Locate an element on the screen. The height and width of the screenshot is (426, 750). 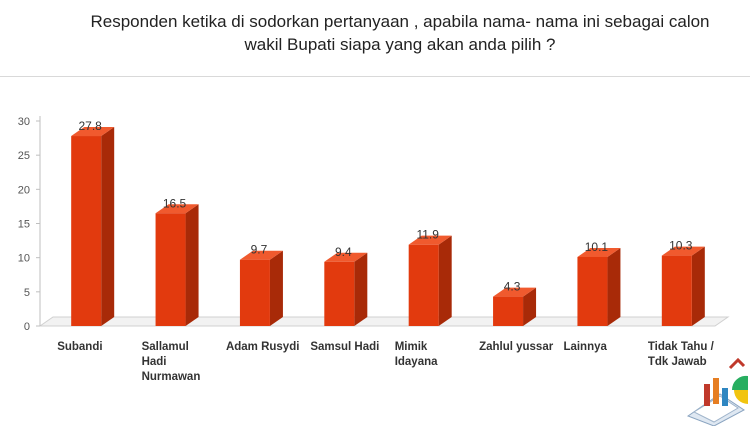
chart-clipart-icon is located at coordinates (717, 391).